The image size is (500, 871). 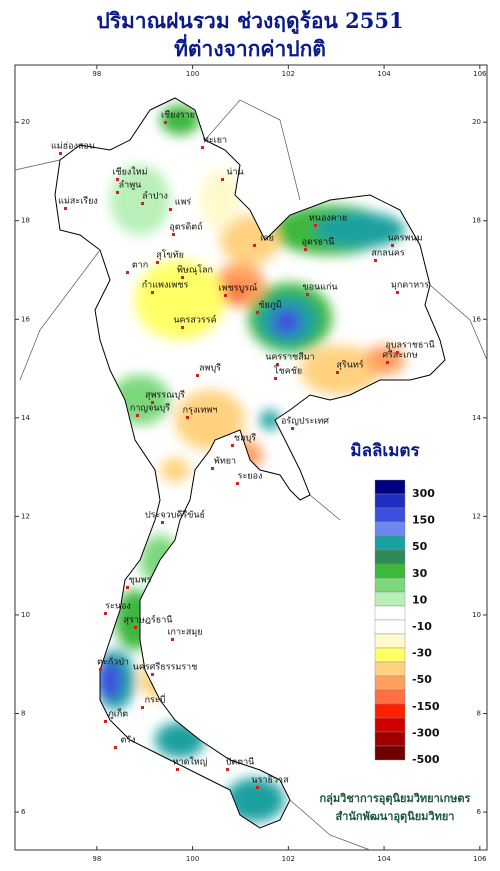 What do you see at coordinates (388, 254) in the screenshot?
I see `province-label: สกลนคร` at bounding box center [388, 254].